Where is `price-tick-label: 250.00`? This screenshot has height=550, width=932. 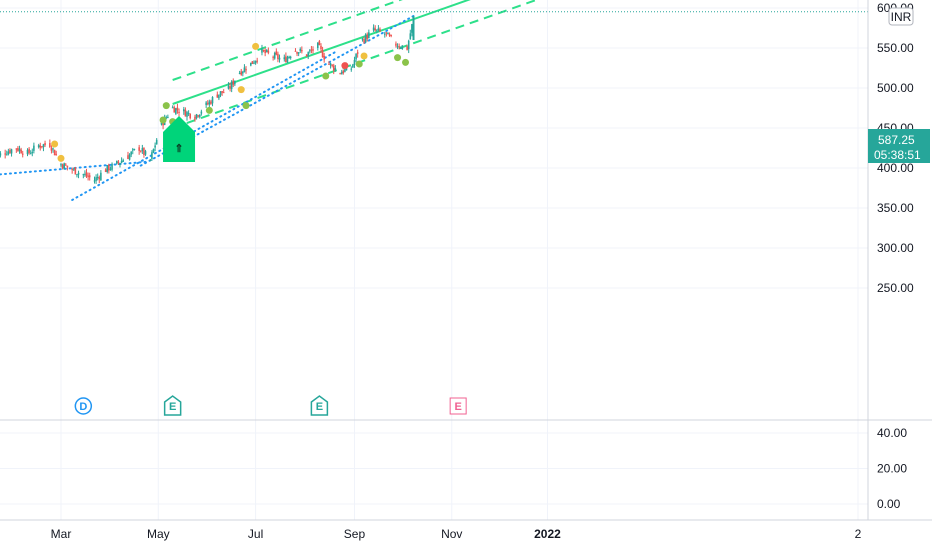 price-tick-label: 250.00 is located at coordinates (895, 288).